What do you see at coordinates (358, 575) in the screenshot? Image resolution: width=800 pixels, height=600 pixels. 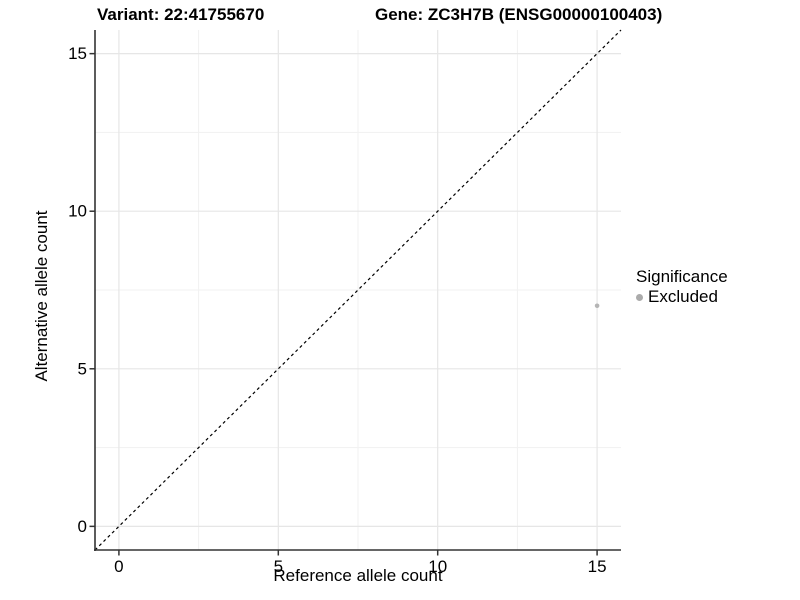 I see `x-axis-title: Reference allele count` at bounding box center [358, 575].